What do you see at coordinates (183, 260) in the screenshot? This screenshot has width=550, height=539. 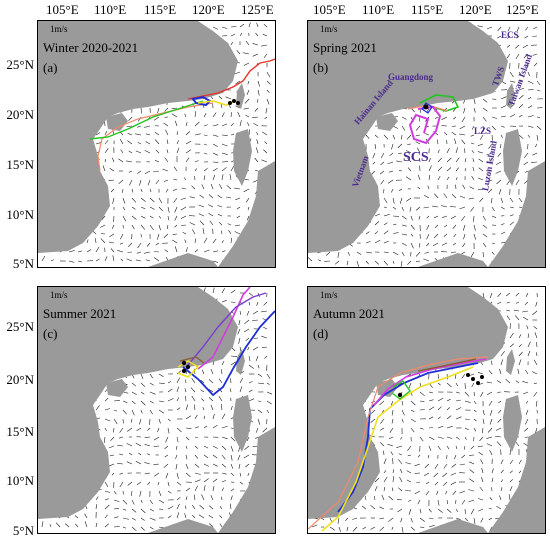 I see `land-borneo` at bounding box center [183, 260].